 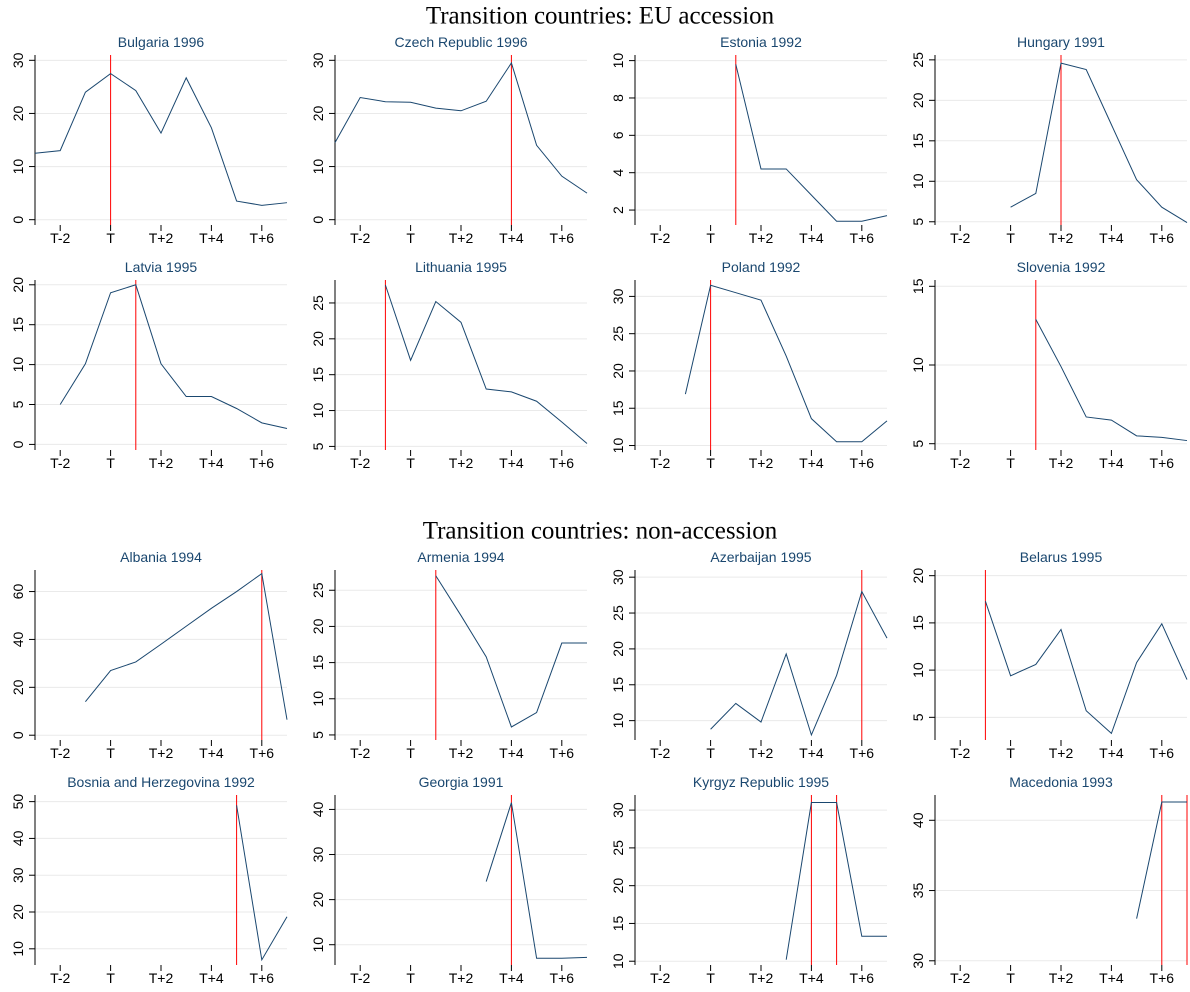 I want to click on panel-title: Kyrgyz Republic 1995, so click(x=761, y=782).